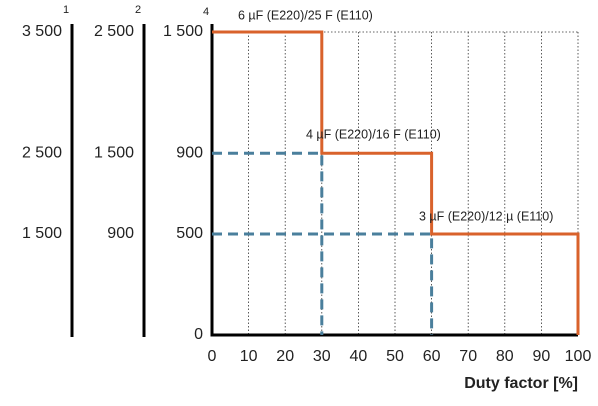  Describe the element at coordinates (395, 356) in the screenshot. I see `x-tick-label: 50` at that location.